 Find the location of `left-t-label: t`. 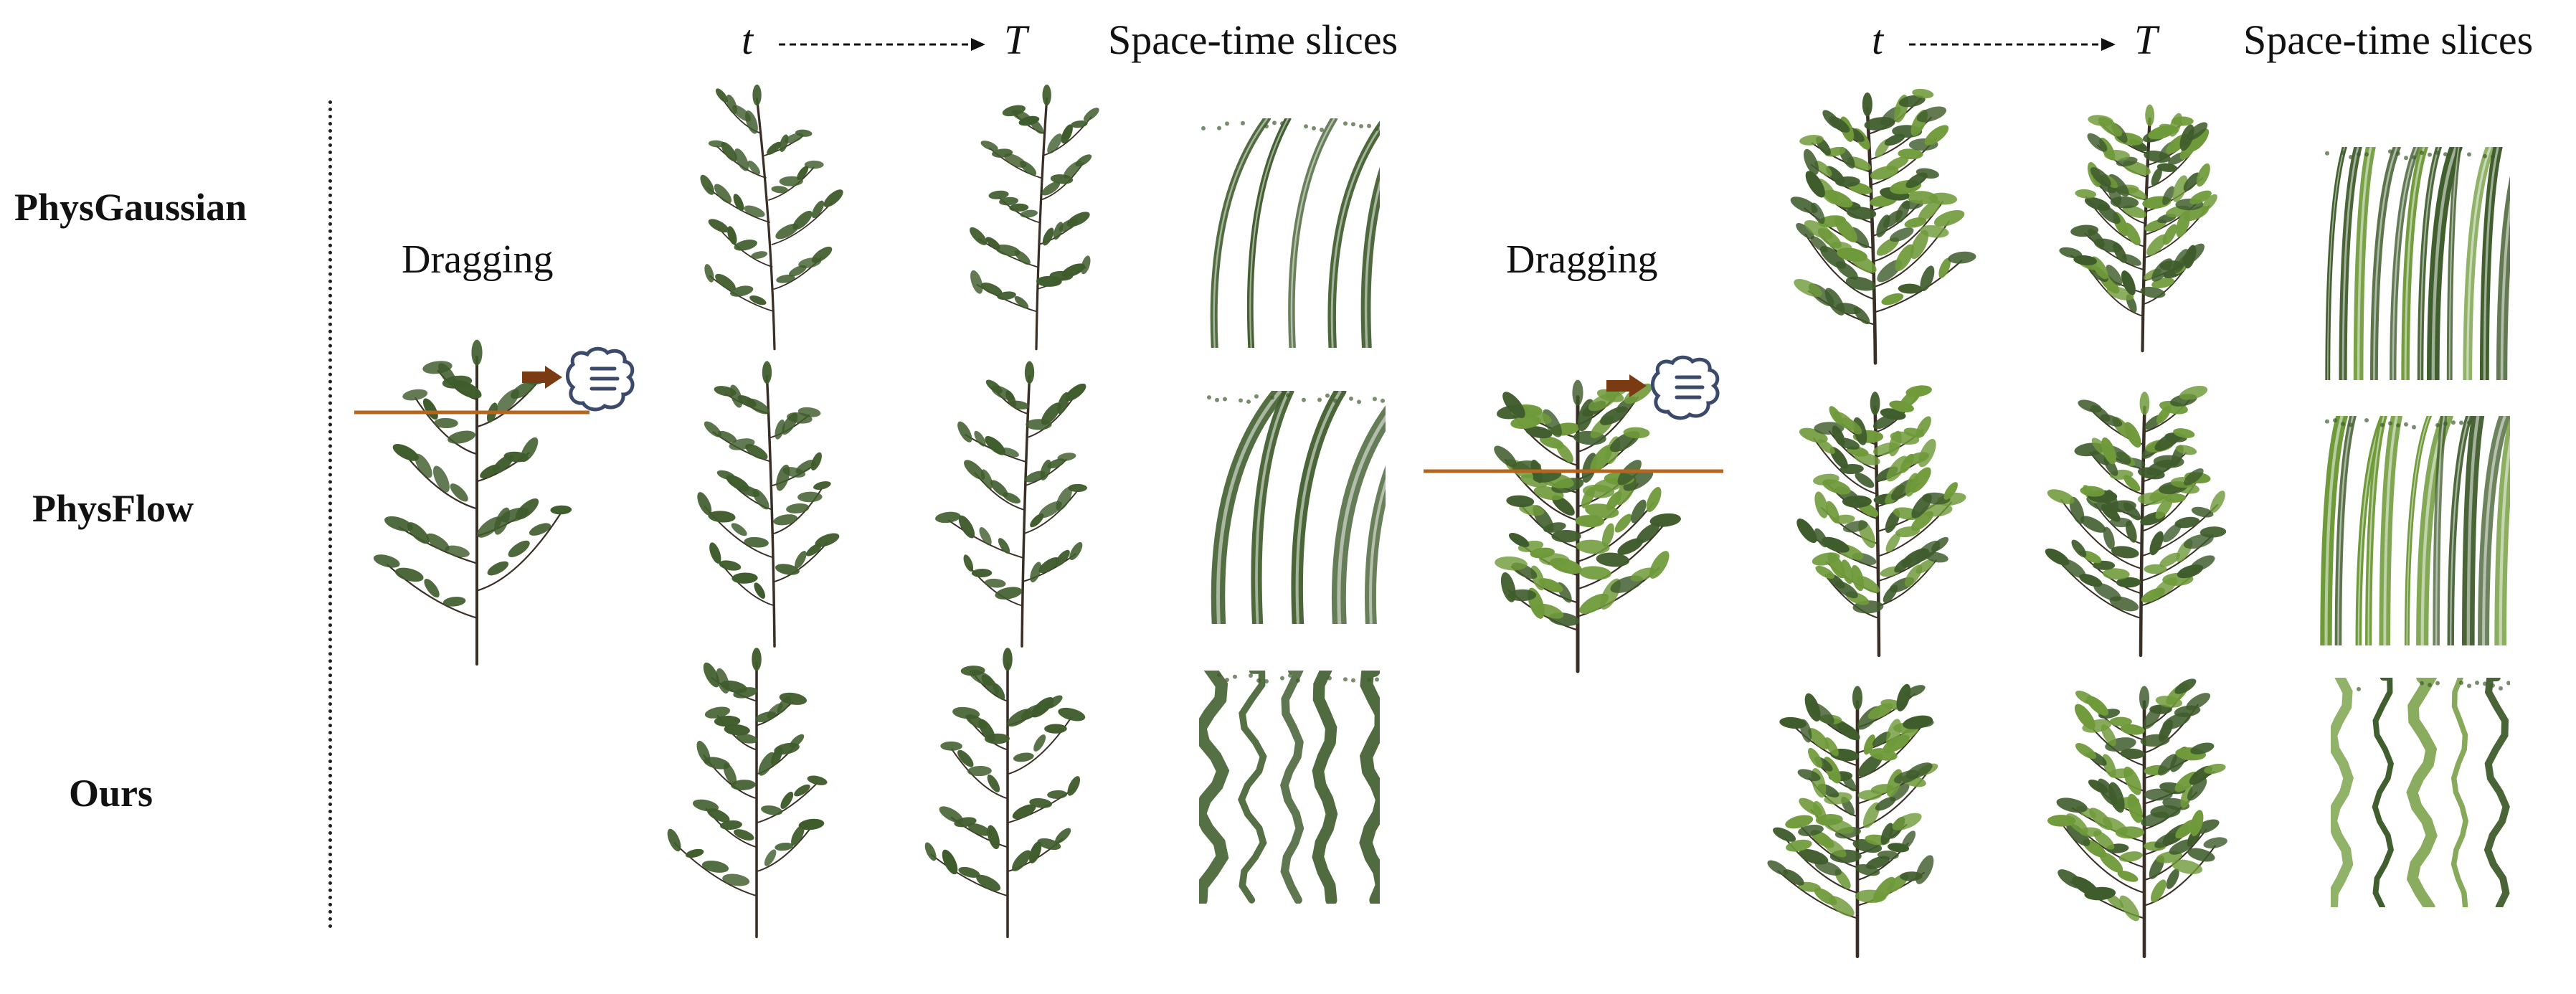

left-t-label: t is located at coordinates (748, 39).